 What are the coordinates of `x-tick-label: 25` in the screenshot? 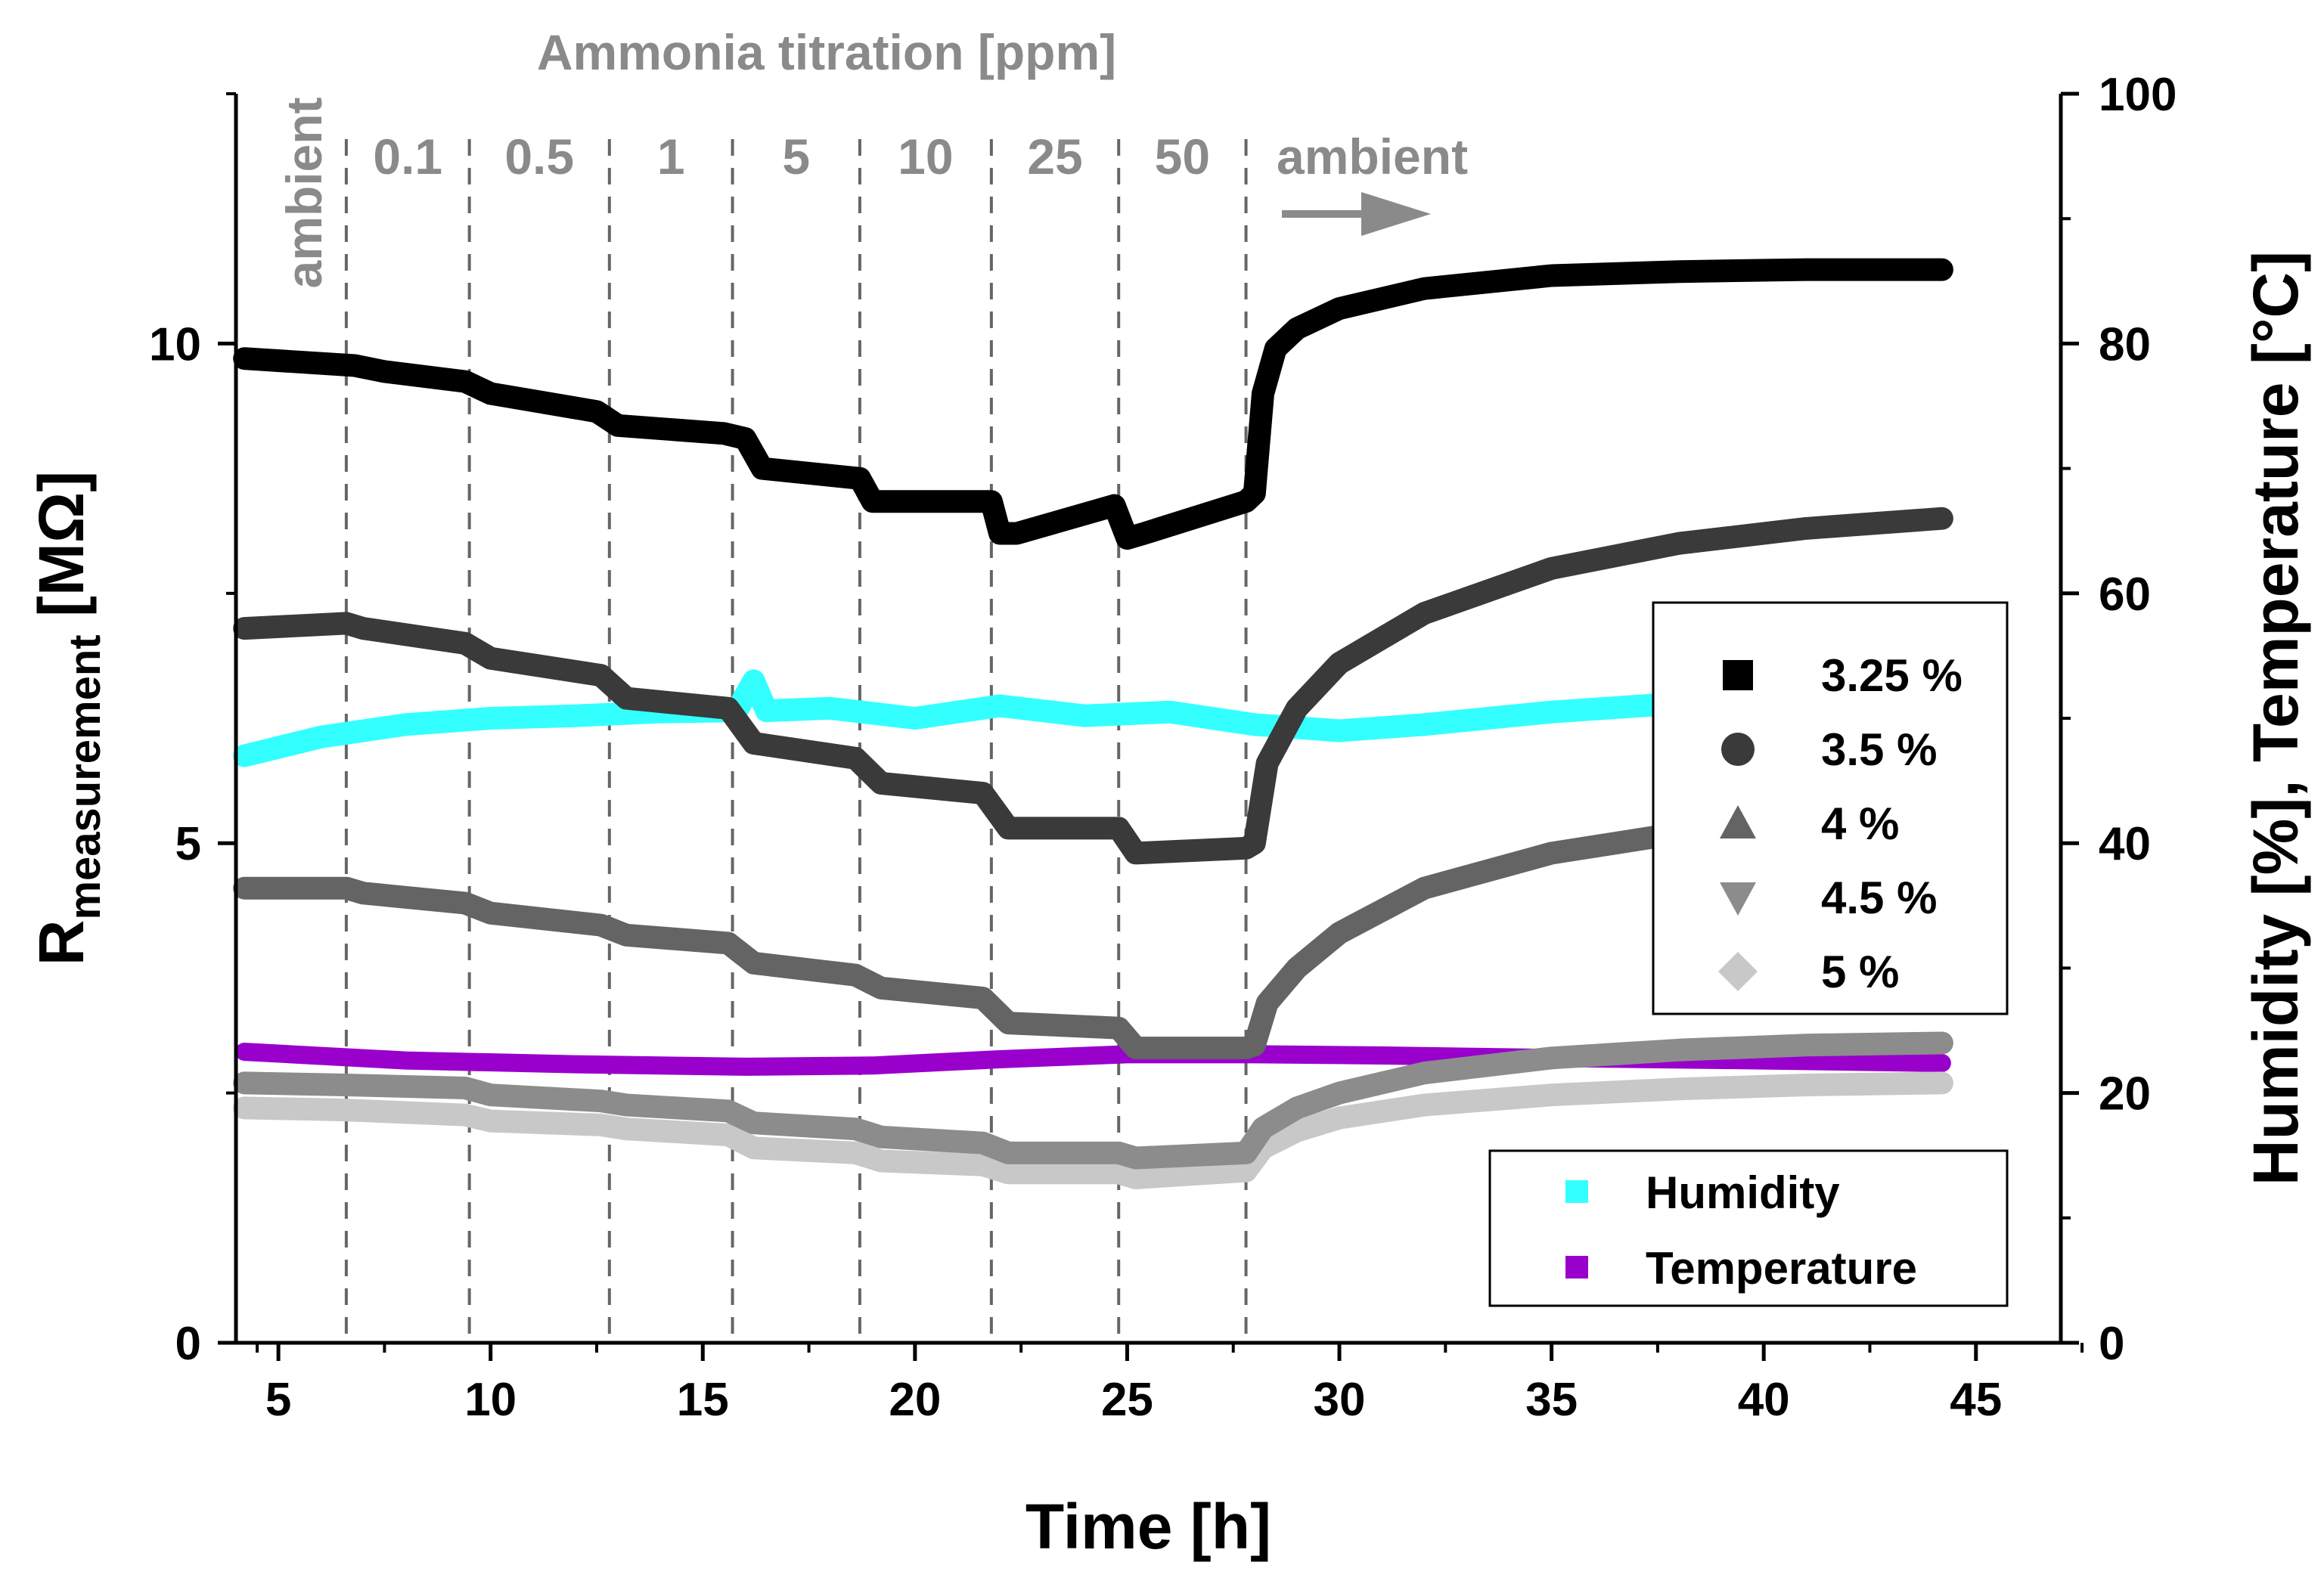 It's located at (1127, 1400).